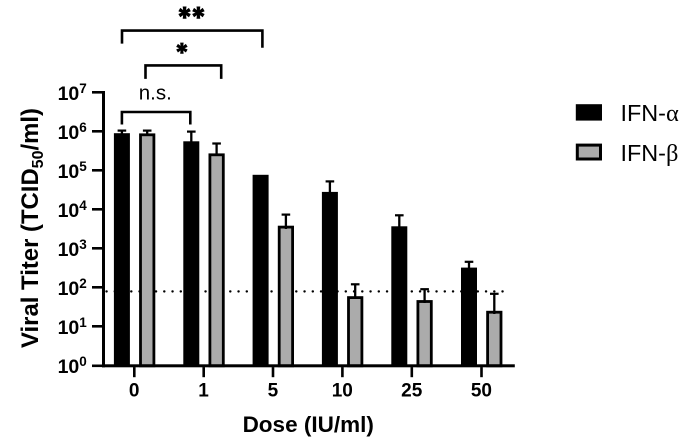 Image resolution: width=690 pixels, height=441 pixels. What do you see at coordinates (650, 153) in the screenshot?
I see `svg-text: IFN-β` at bounding box center [650, 153].